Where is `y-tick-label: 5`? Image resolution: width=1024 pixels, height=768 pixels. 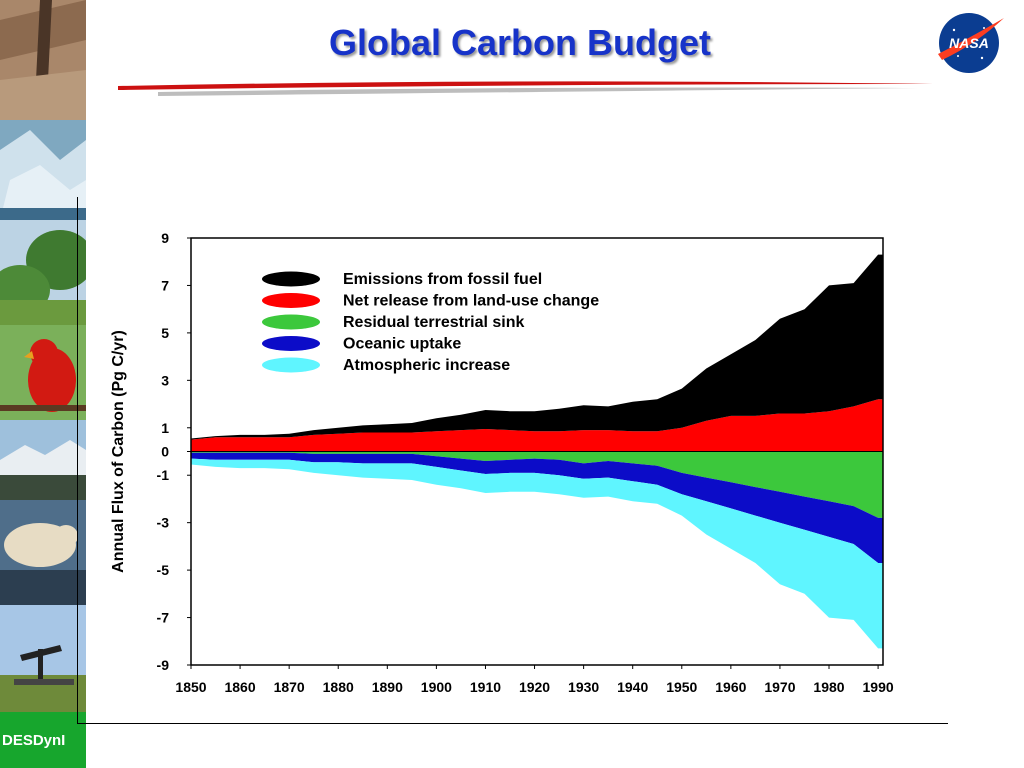 y-tick-label: 5 is located at coordinates (165, 333).